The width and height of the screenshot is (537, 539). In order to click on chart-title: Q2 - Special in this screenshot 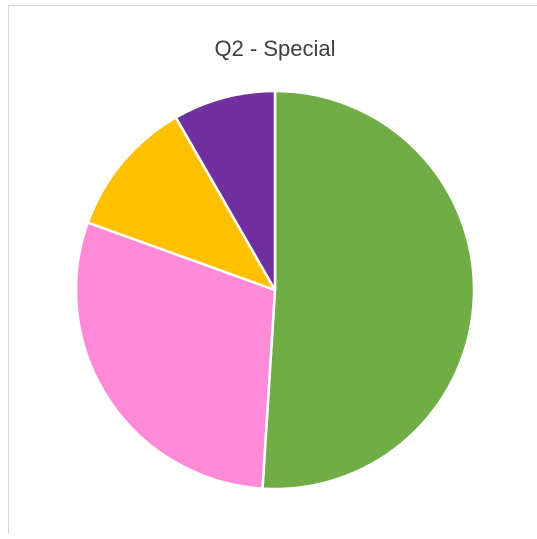, I will do `click(274, 48)`.